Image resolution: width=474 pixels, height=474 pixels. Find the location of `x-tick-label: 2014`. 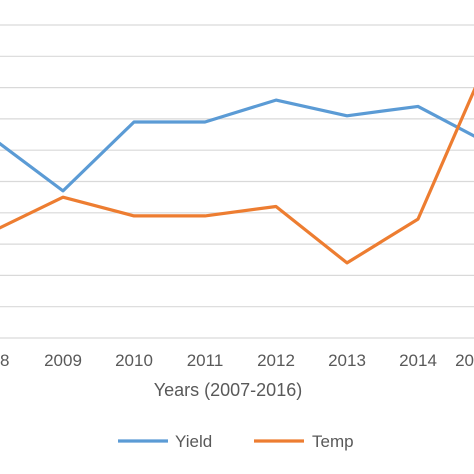

x-tick-label: 2014 is located at coordinates (418, 360).